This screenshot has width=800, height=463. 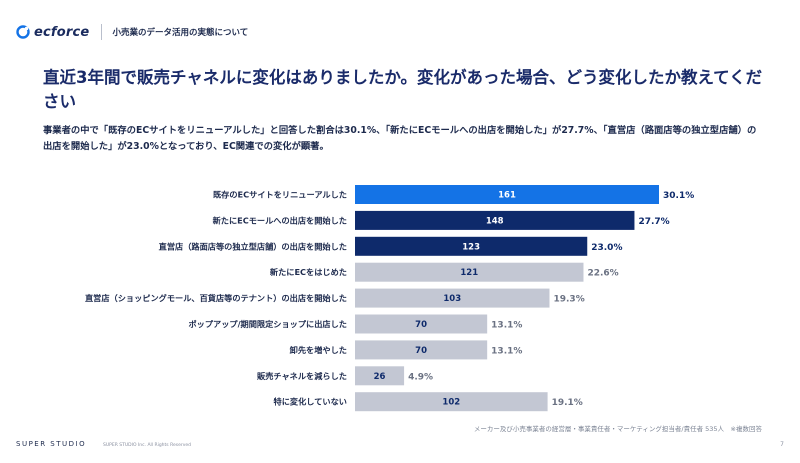 I want to click on header-divider, so click(x=102, y=32).